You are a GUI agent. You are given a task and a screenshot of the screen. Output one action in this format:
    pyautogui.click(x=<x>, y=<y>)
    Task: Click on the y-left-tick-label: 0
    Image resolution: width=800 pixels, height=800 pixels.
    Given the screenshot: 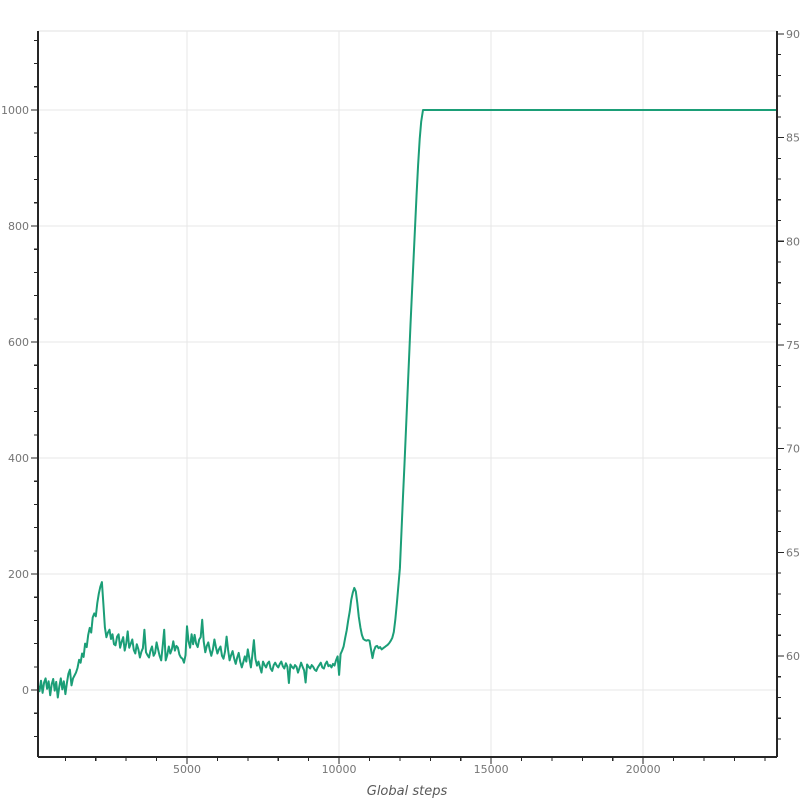 What is the action you would take?
    pyautogui.click(x=25, y=690)
    